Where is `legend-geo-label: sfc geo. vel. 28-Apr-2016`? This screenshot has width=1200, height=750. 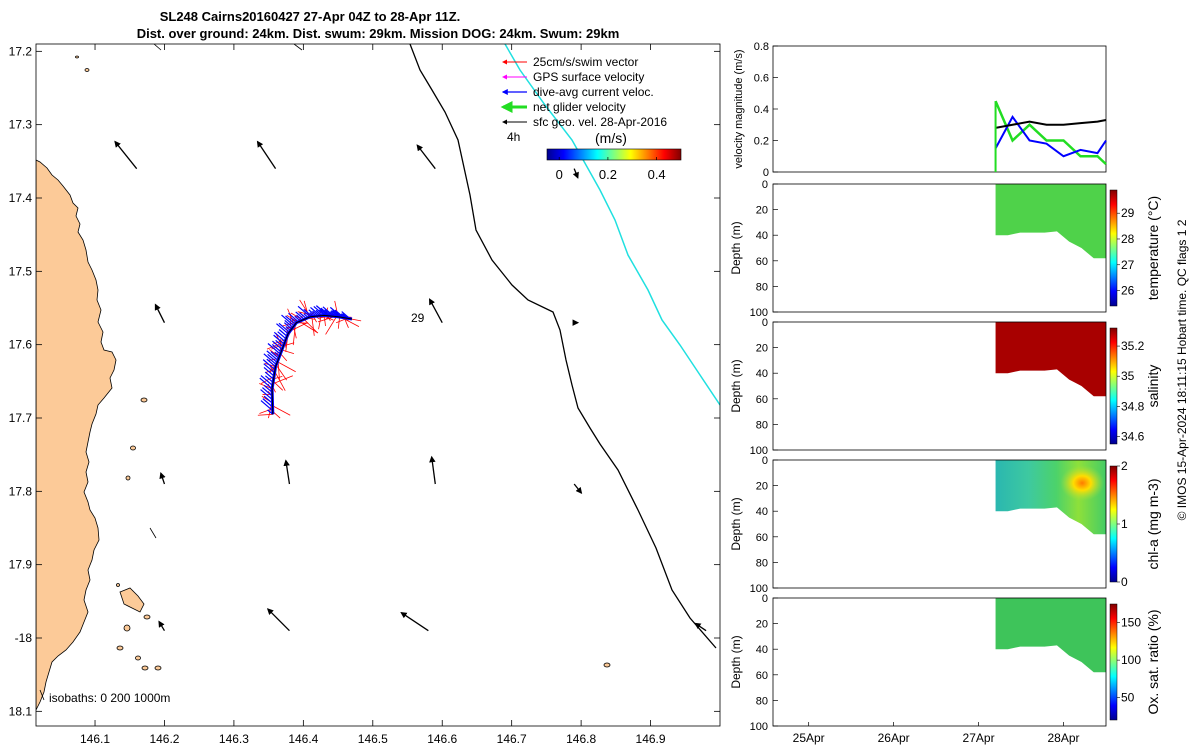
legend-geo-label: sfc geo. vel. 28-Apr-2016 is located at coordinates (600, 122).